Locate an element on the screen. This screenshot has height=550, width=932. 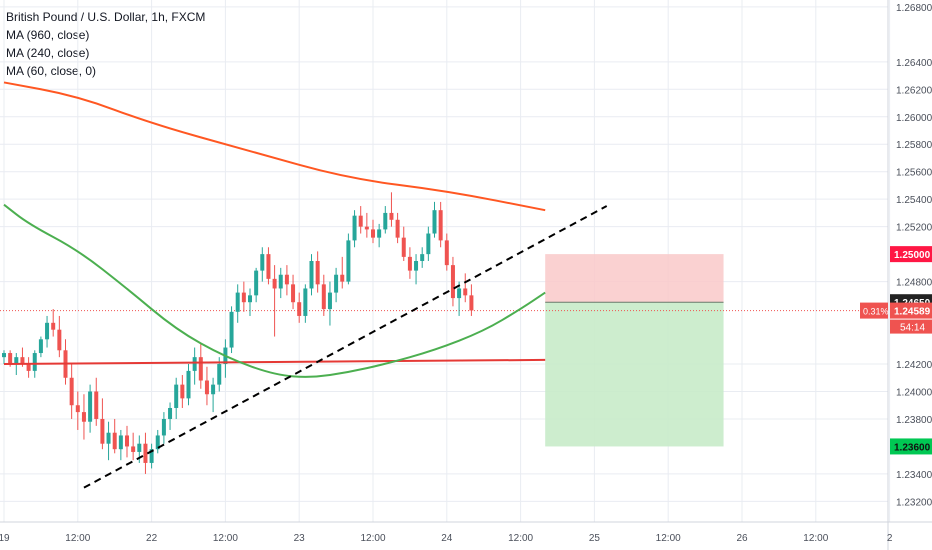
time-tick-label: 2 is located at coordinates (890, 538).